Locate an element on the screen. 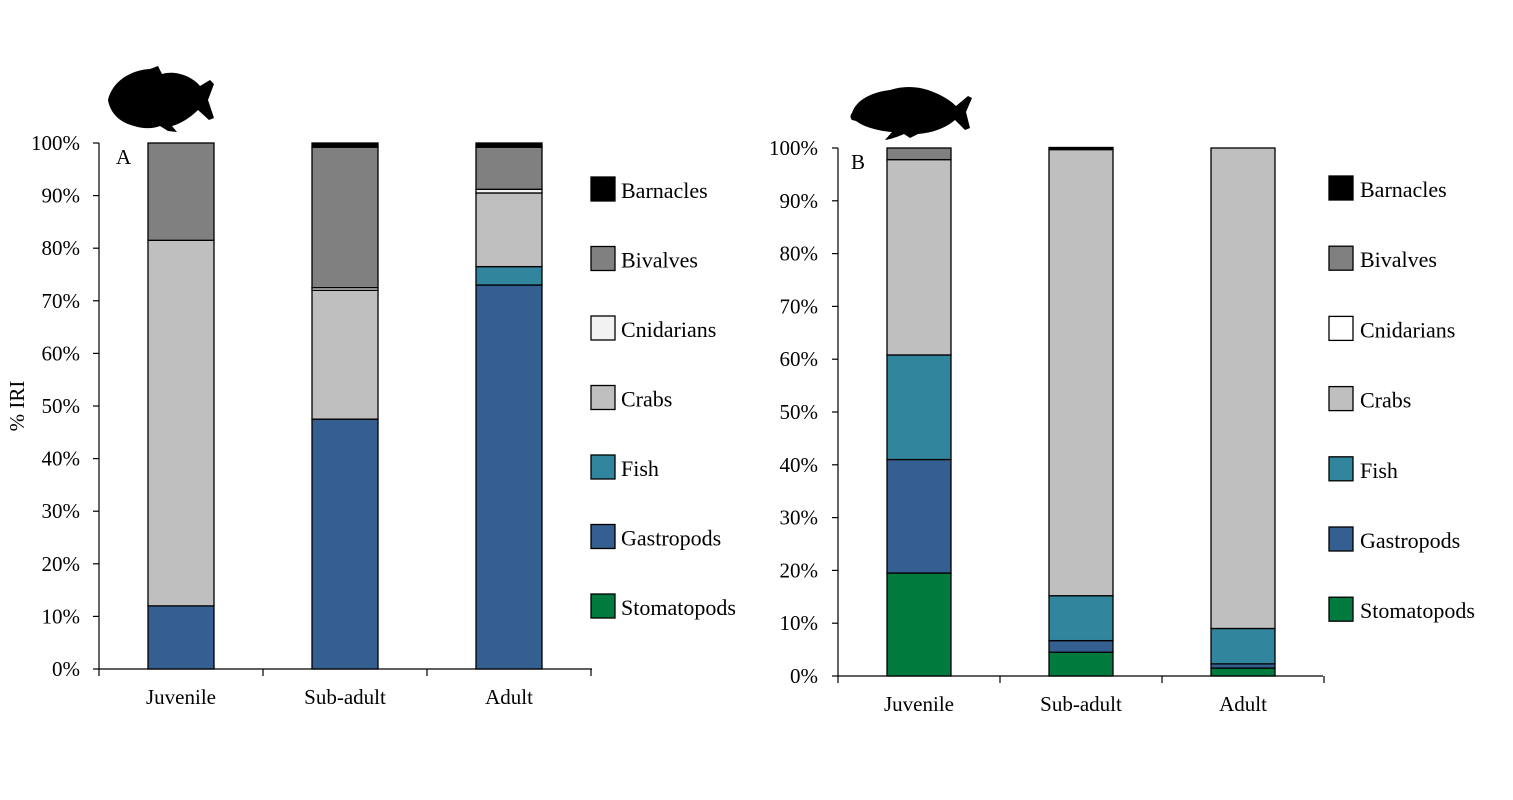 Image resolution: width=1513 pixels, height=800 pixels. y-tick-label-b: 10% is located at coordinates (799, 623).